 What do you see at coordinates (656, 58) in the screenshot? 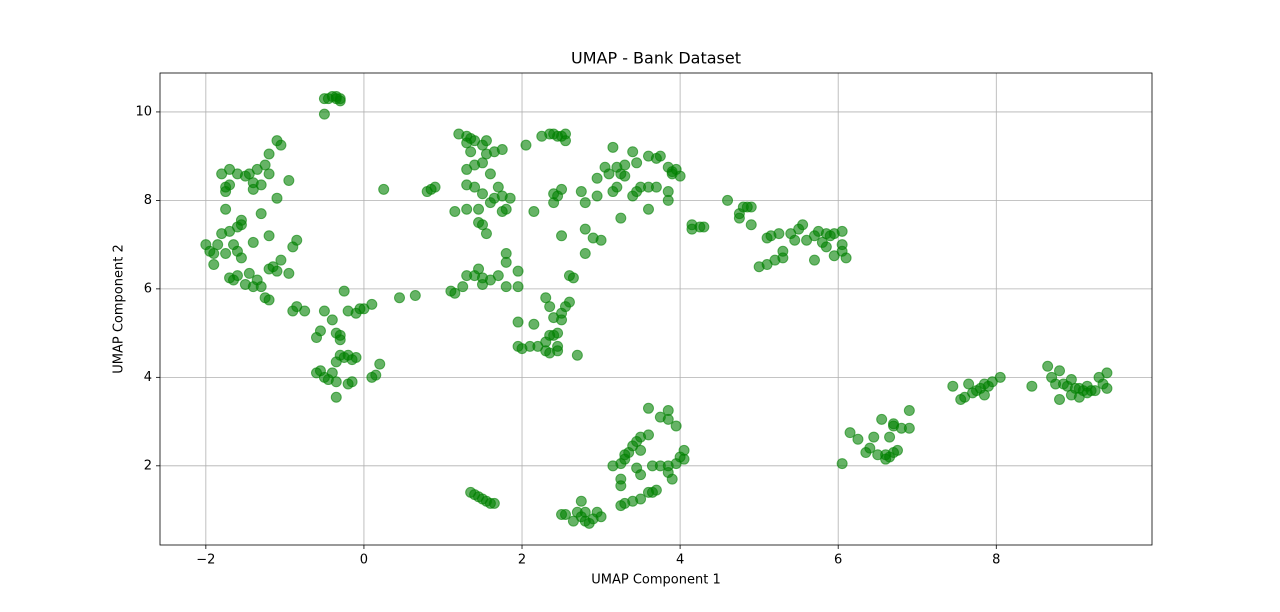
I see `chart-title: UMAP - Bank Dataset` at bounding box center [656, 58].